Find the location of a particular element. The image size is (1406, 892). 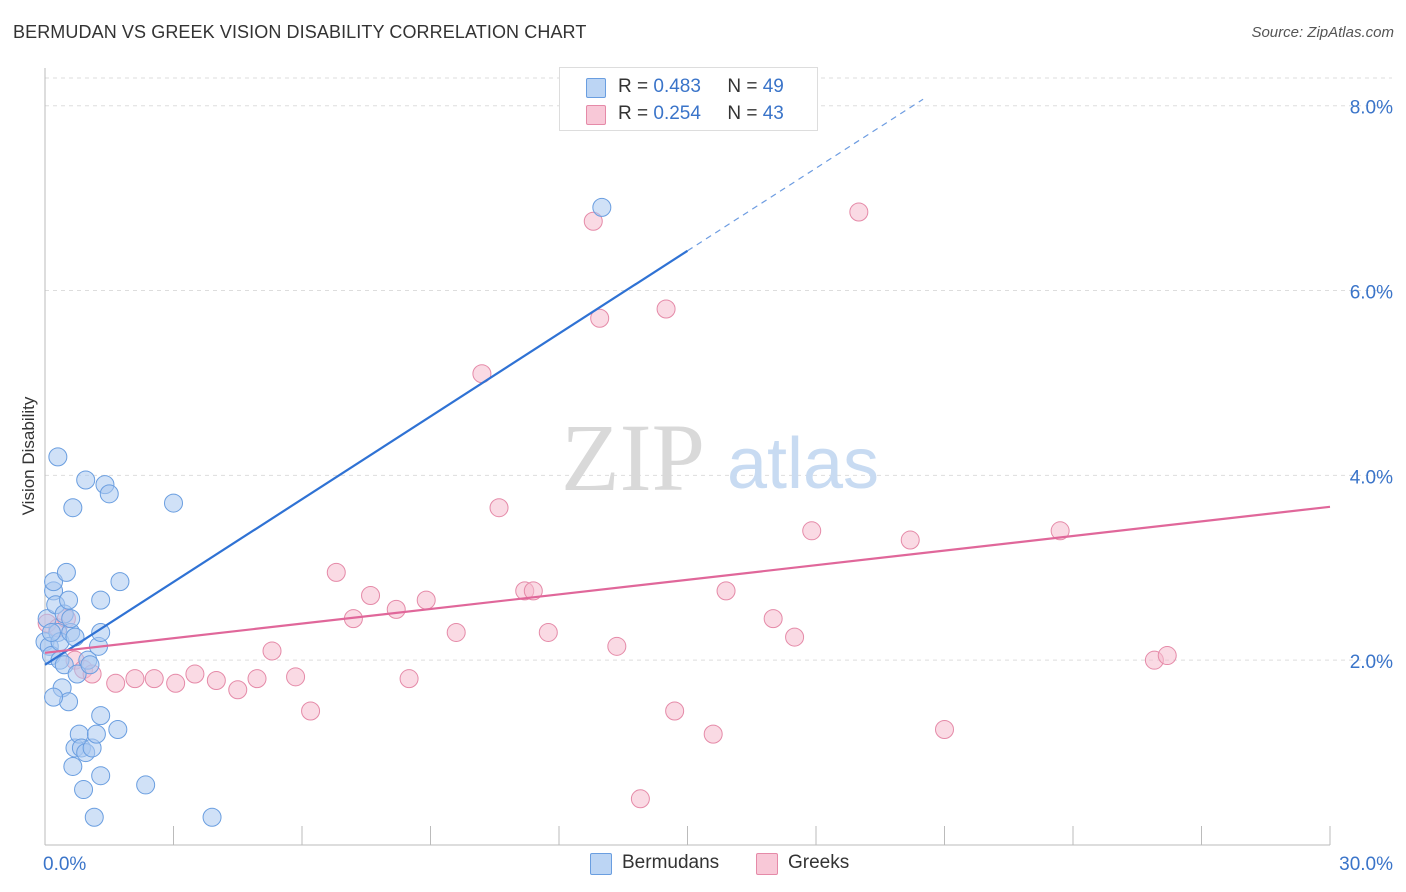

r-value-bermudans: 0.483 is located at coordinates (677, 86).